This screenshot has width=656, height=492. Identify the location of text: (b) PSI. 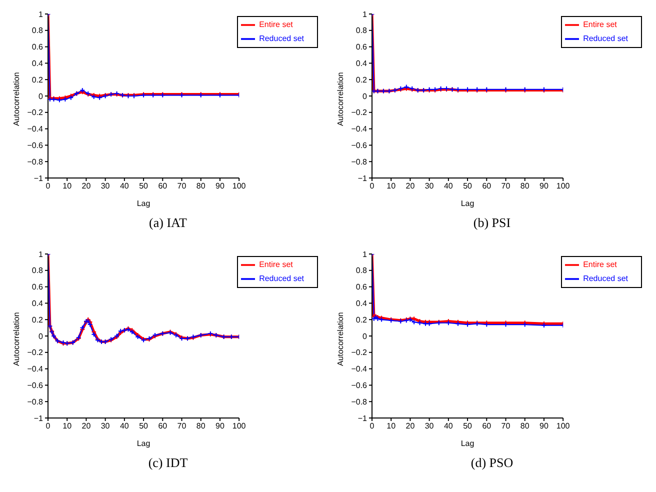
(492, 223).